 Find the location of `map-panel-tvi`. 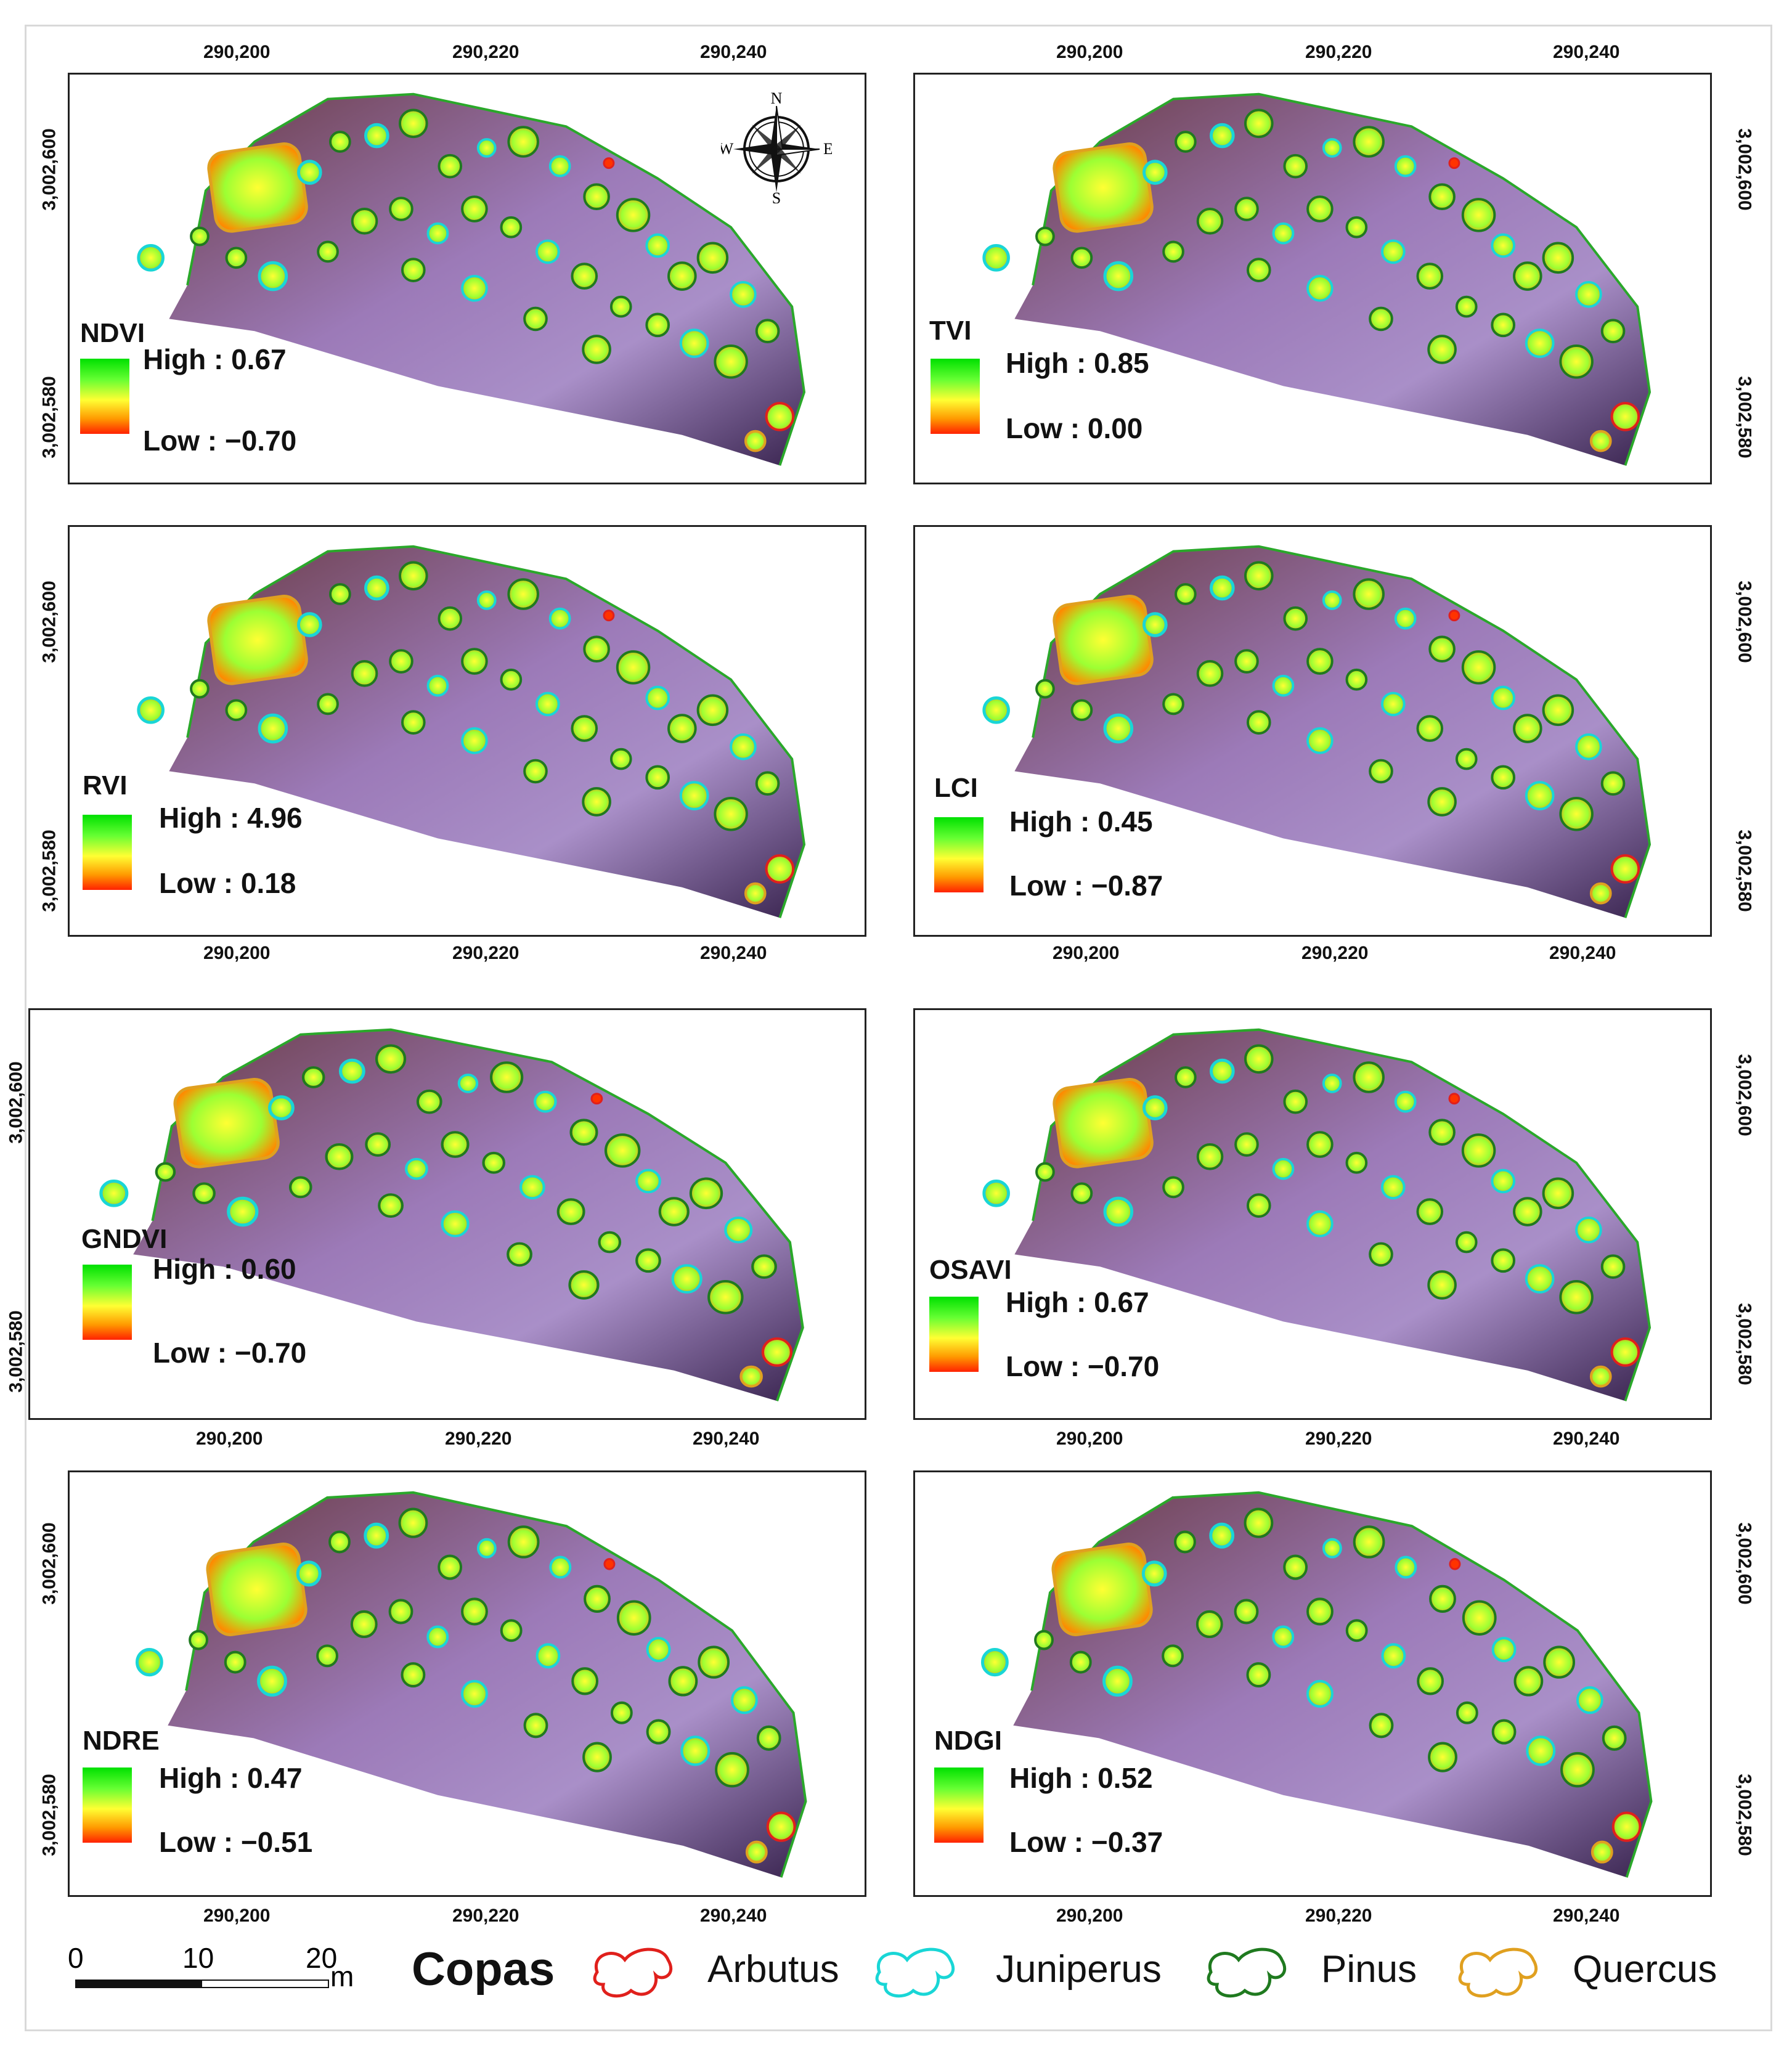

map-panel-tvi is located at coordinates (1312, 278).